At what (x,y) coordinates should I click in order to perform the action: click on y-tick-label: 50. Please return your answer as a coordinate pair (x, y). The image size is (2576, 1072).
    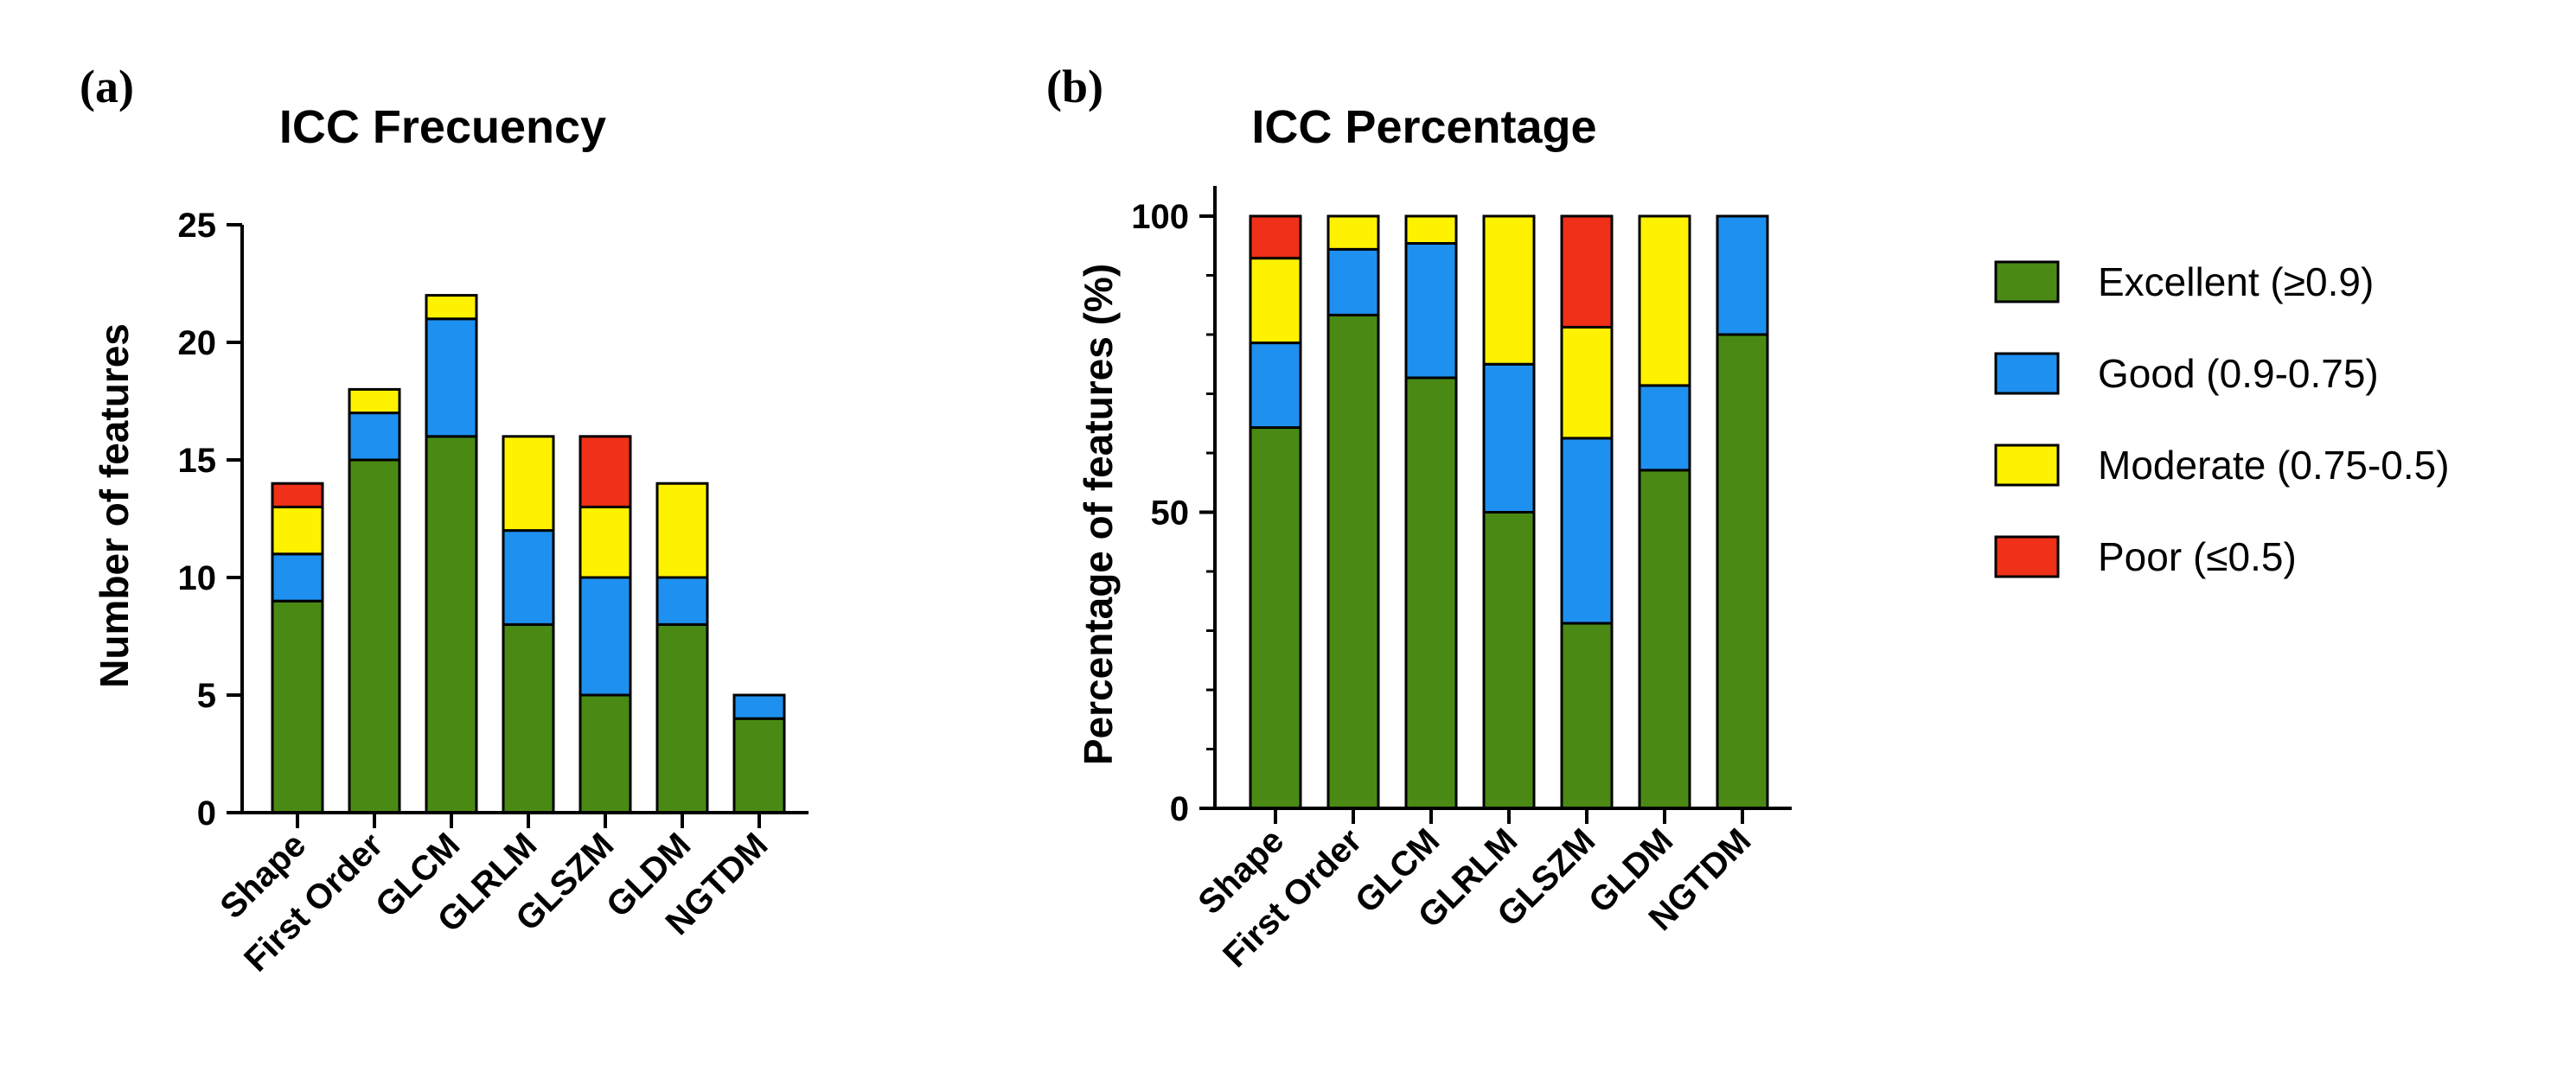
    Looking at the image, I should click on (1171, 514).